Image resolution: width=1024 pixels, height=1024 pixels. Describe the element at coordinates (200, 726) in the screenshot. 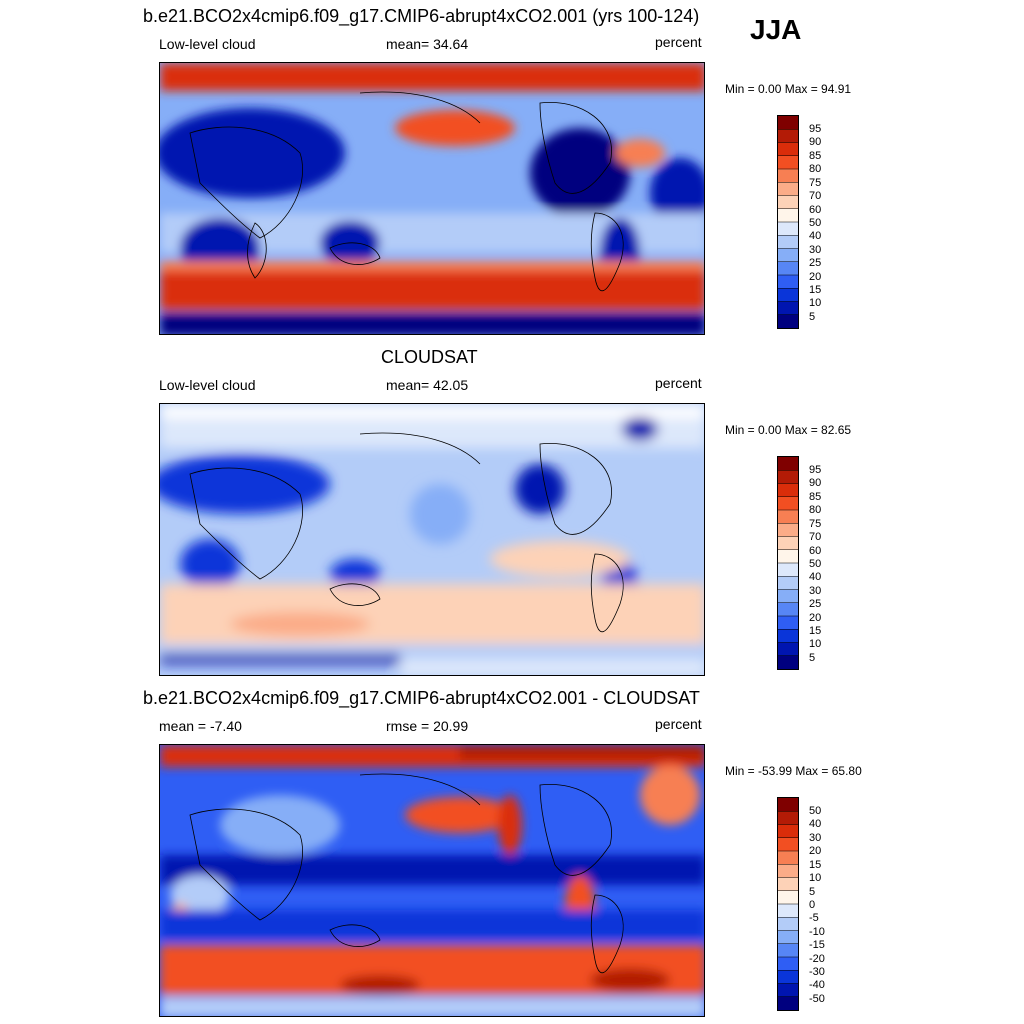

I see `panel-3-mean-label: mean = -7.40` at that location.